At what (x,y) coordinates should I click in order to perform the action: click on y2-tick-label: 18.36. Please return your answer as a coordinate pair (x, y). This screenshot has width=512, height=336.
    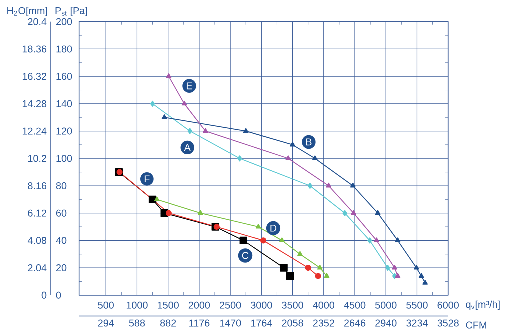
    Looking at the image, I should click on (34, 49).